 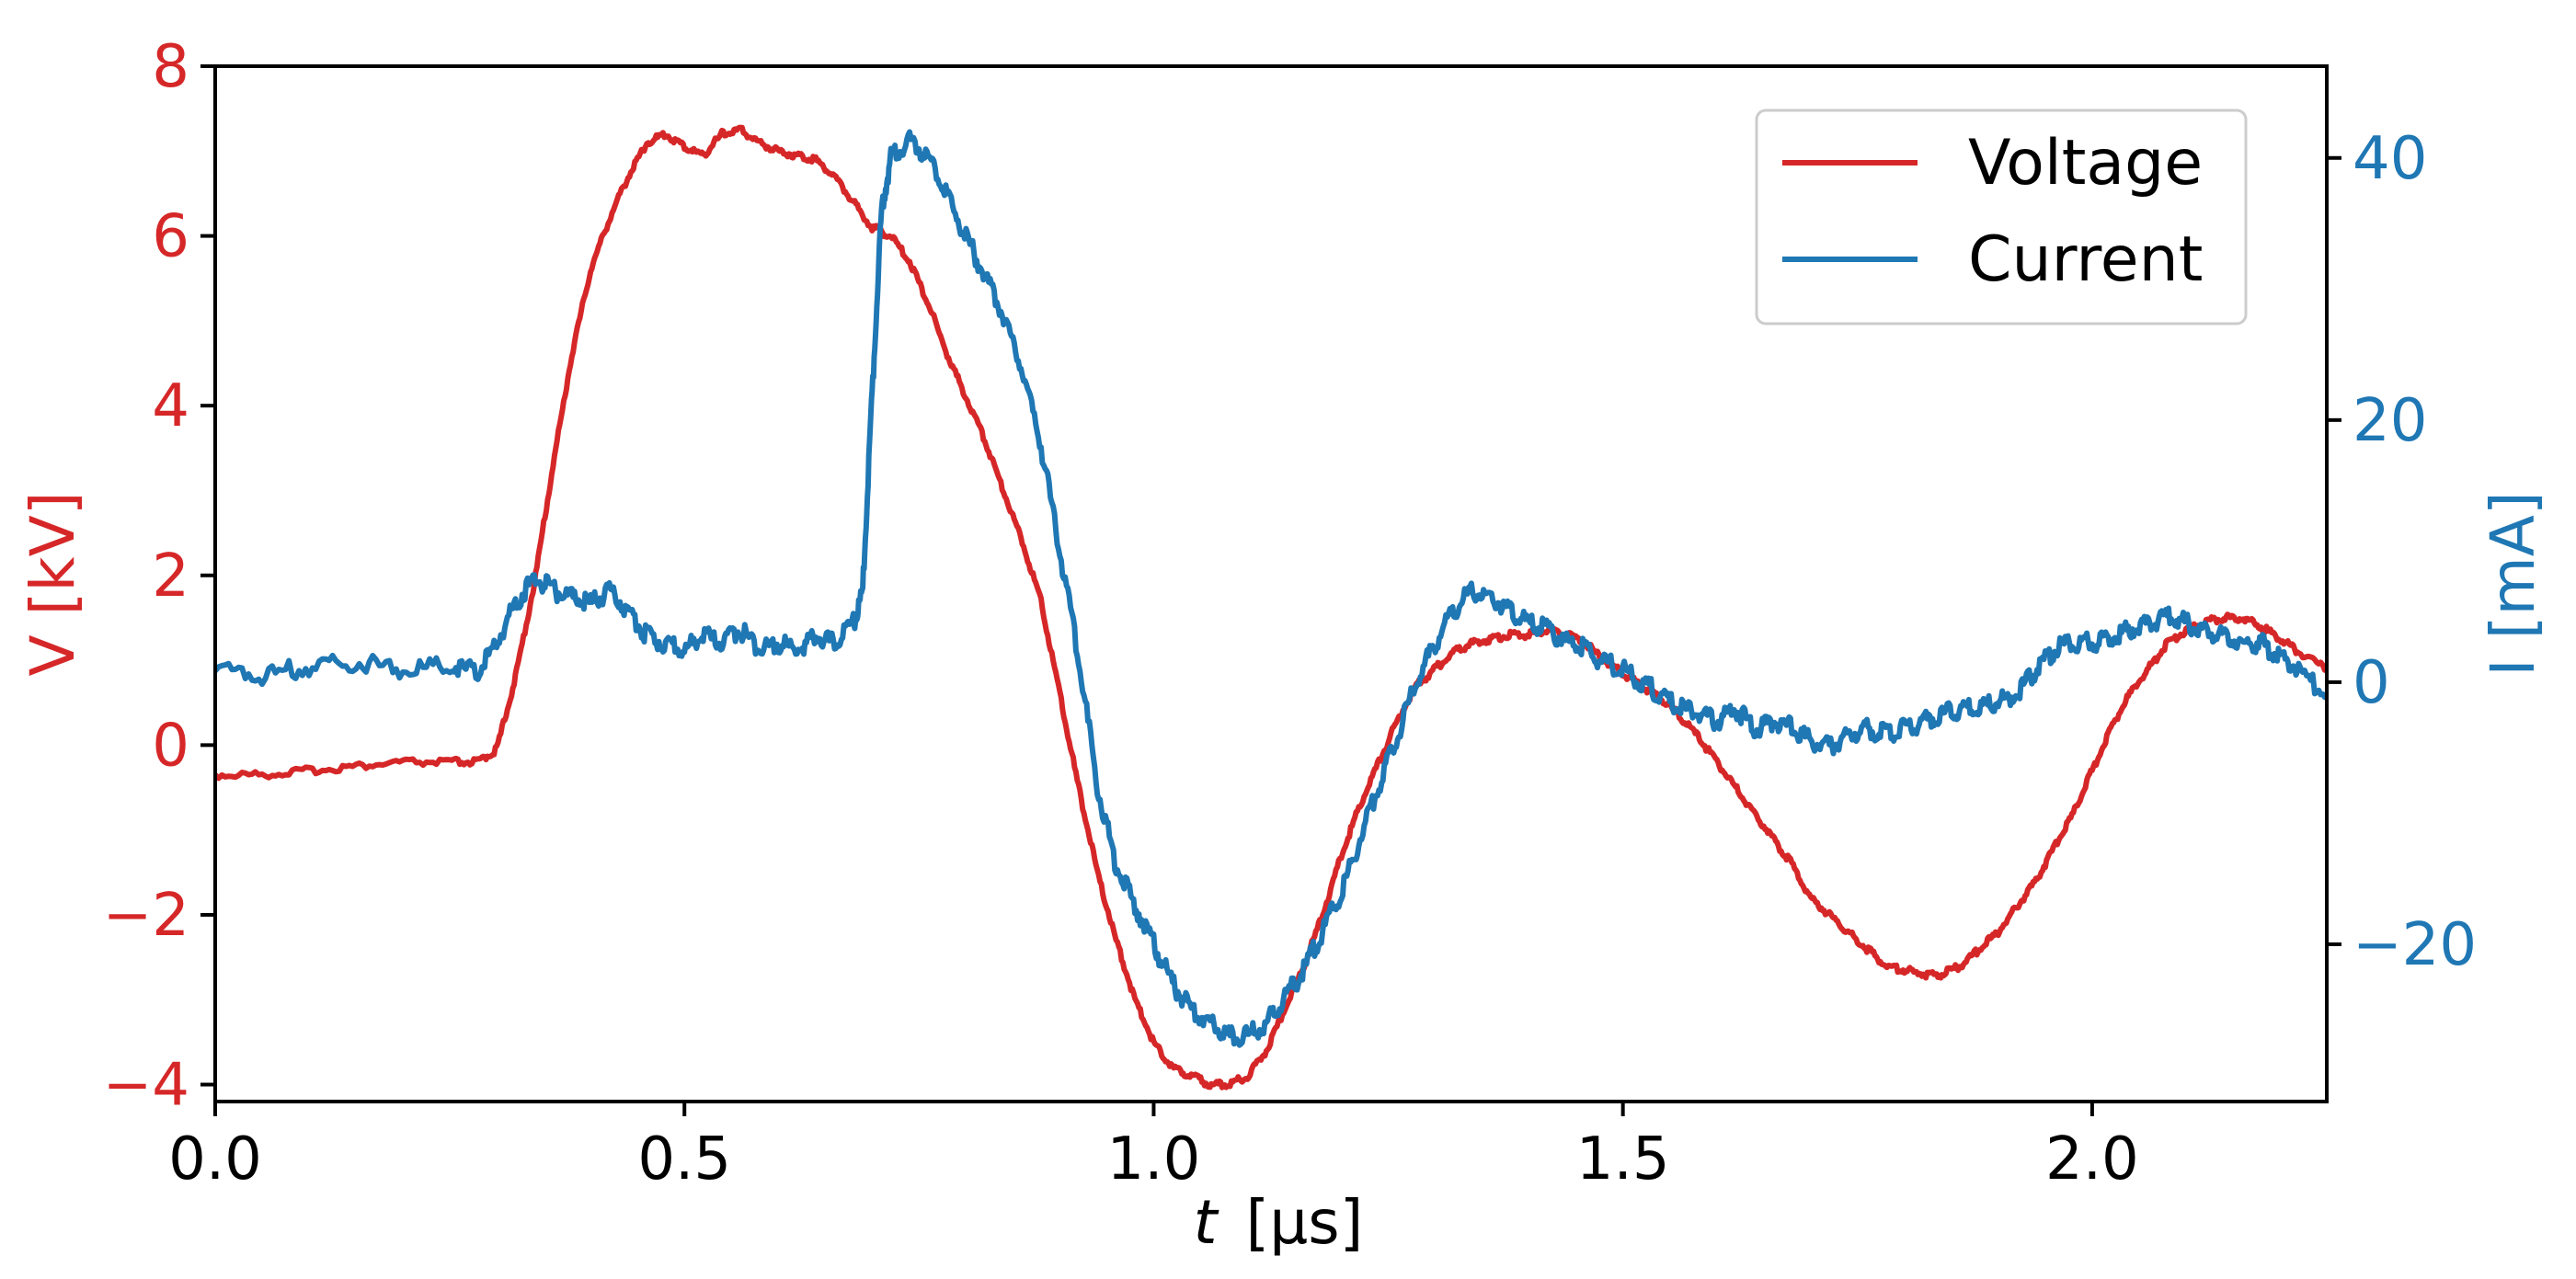 I want to click on x-tick-label: 1.5, so click(x=1623, y=1159).